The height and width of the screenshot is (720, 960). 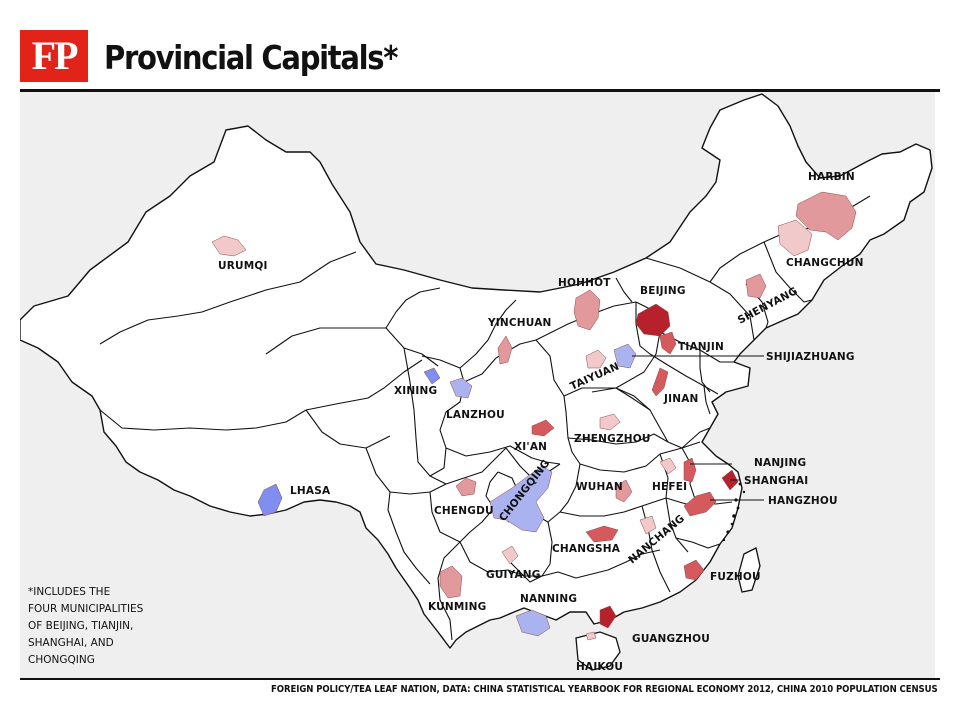 What do you see at coordinates (310, 491) in the screenshot?
I see `label-lhasa: LHASA` at bounding box center [310, 491].